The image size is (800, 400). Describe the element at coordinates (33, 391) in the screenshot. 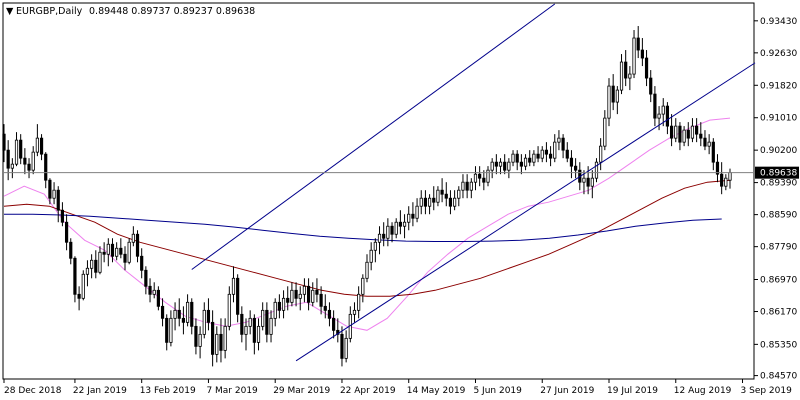

I see `x-tick-label: 28 Dec 2018` at that location.